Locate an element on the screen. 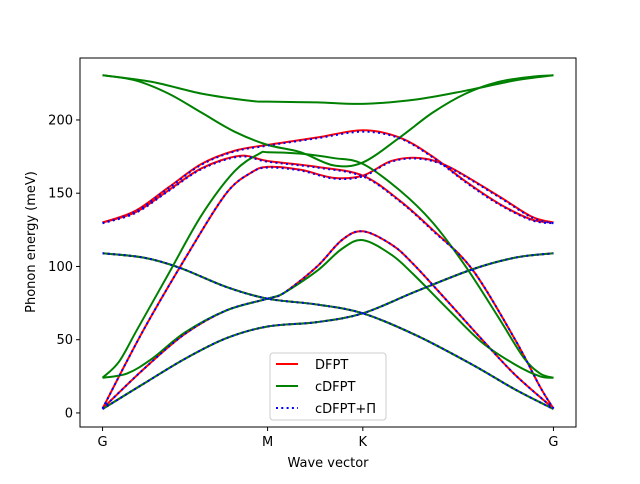  y-axis-ticks: 0 50 100 150 200 is located at coordinates (64, 267).